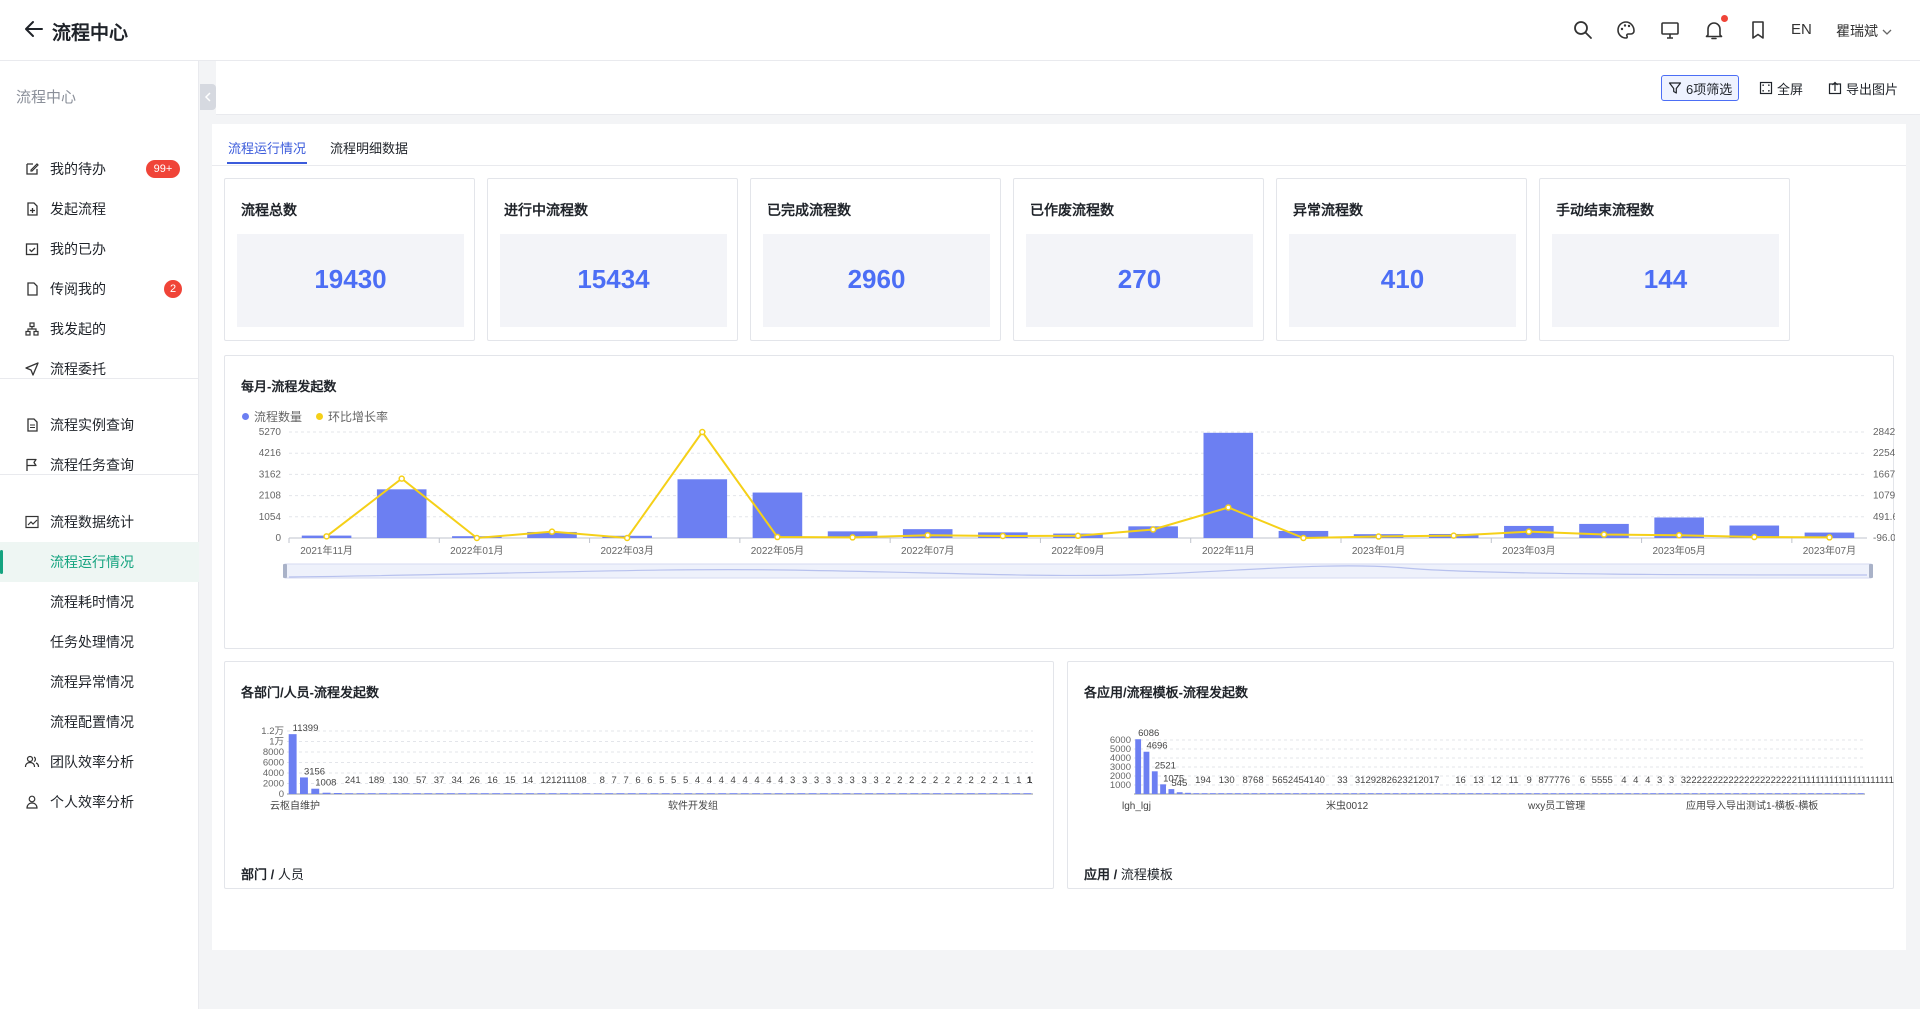 Image resolution: width=1920 pixels, height=1009 pixels. Describe the element at coordinates (326, 550) in the screenshot. I see `x-tick-label: 2021年11月` at that location.